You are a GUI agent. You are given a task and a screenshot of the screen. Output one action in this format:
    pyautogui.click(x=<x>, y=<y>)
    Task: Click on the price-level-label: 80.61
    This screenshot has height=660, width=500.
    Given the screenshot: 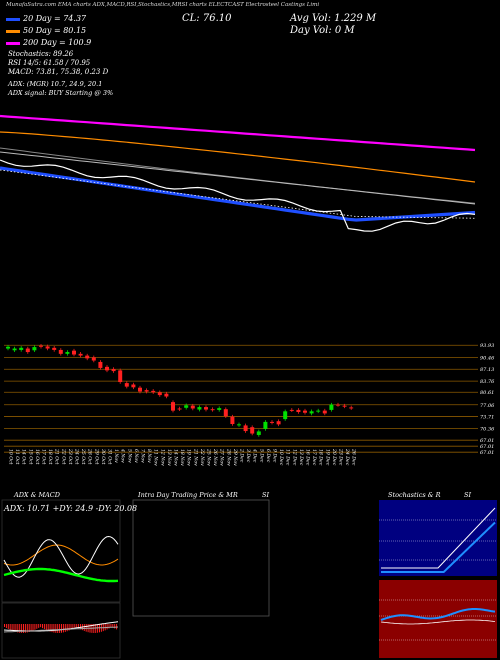 What is the action you would take?
    pyautogui.click(x=487, y=393)
    